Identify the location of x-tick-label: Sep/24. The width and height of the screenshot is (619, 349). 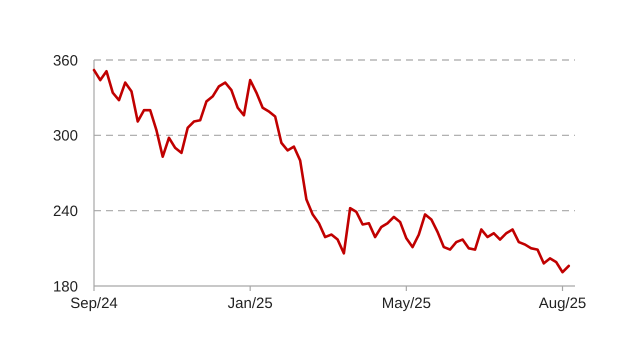
(94, 303).